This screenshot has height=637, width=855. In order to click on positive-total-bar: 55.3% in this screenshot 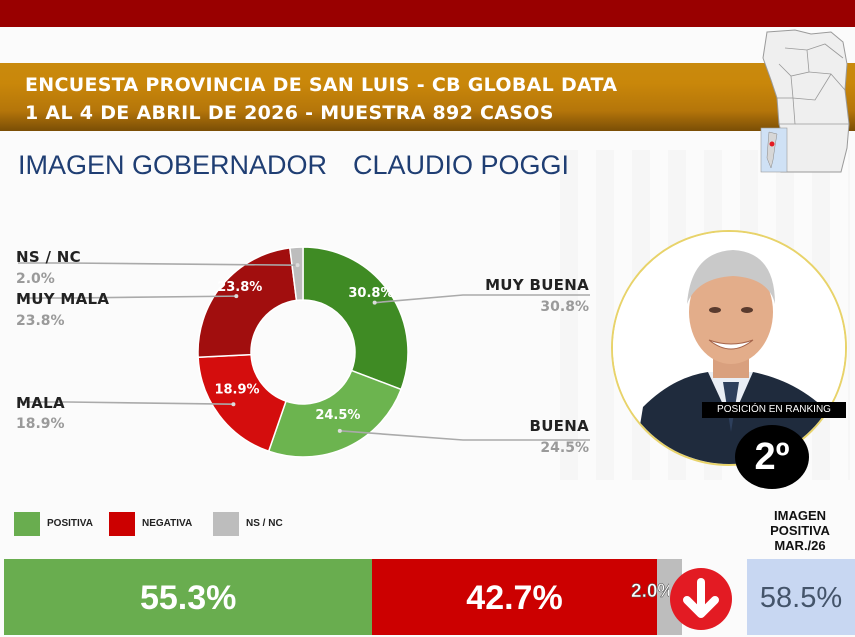, I will do `click(188, 597)`.